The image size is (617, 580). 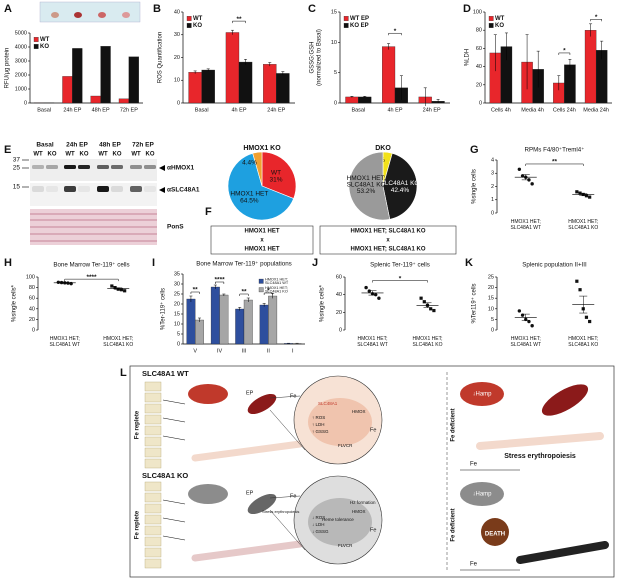 I want to click on panel-label: C, so click(x=312, y=9).